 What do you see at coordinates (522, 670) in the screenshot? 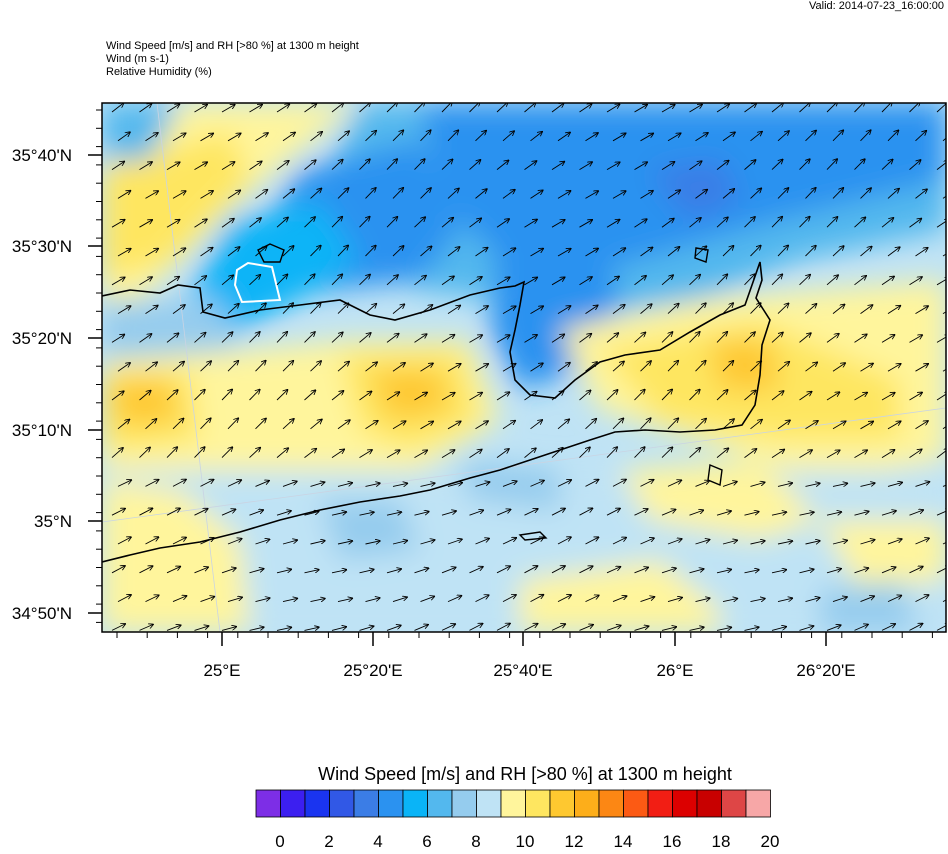
I see `lon-tick-label: 25°40'E` at bounding box center [522, 670].